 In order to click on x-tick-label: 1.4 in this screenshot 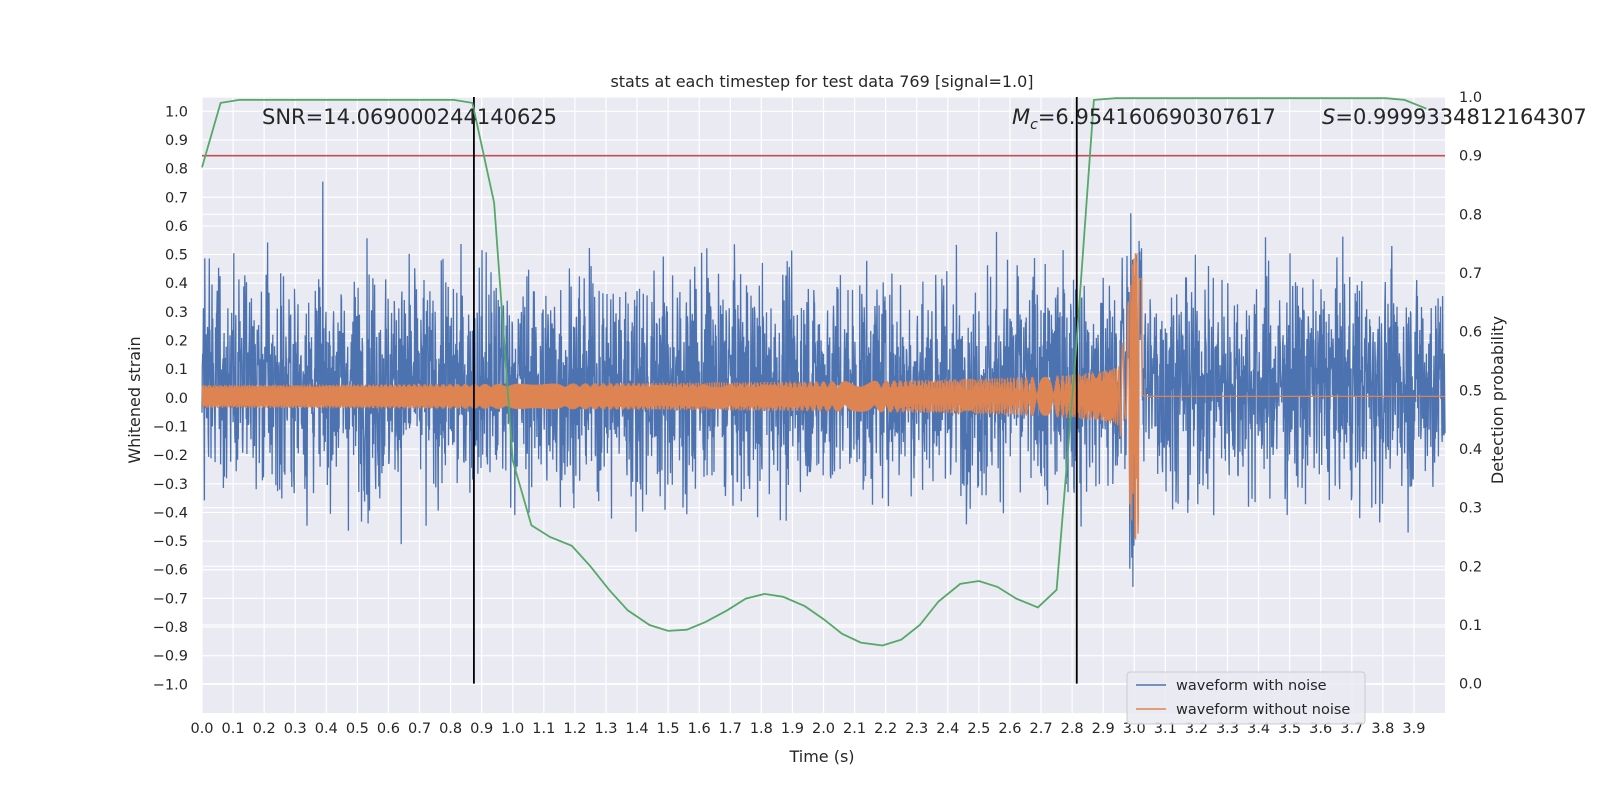, I will do `click(637, 729)`.